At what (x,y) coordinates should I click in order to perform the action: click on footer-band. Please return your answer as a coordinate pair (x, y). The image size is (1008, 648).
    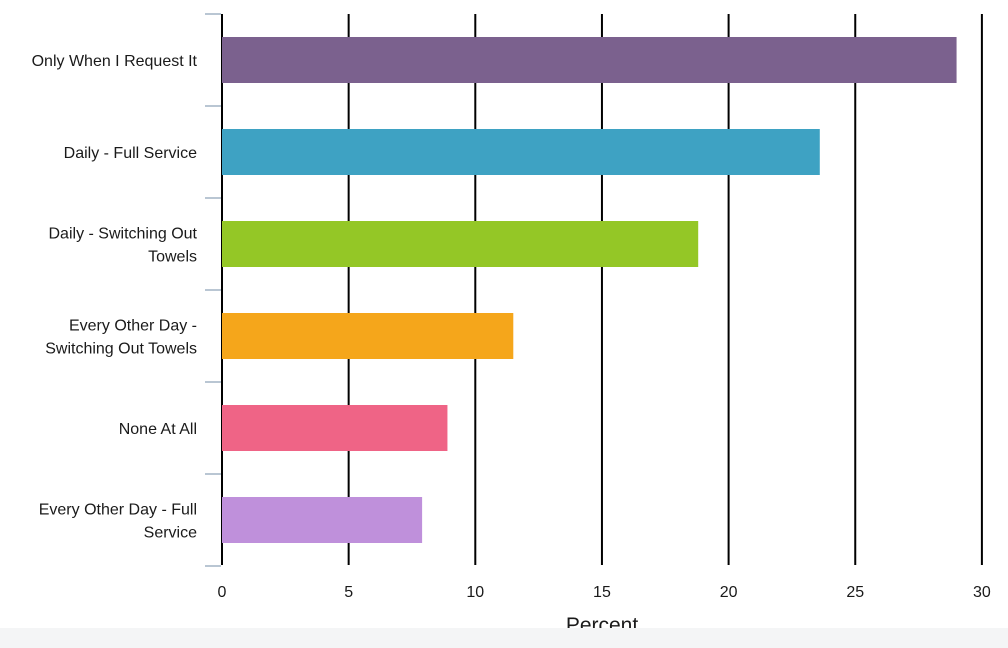
    Looking at the image, I should click on (504, 638).